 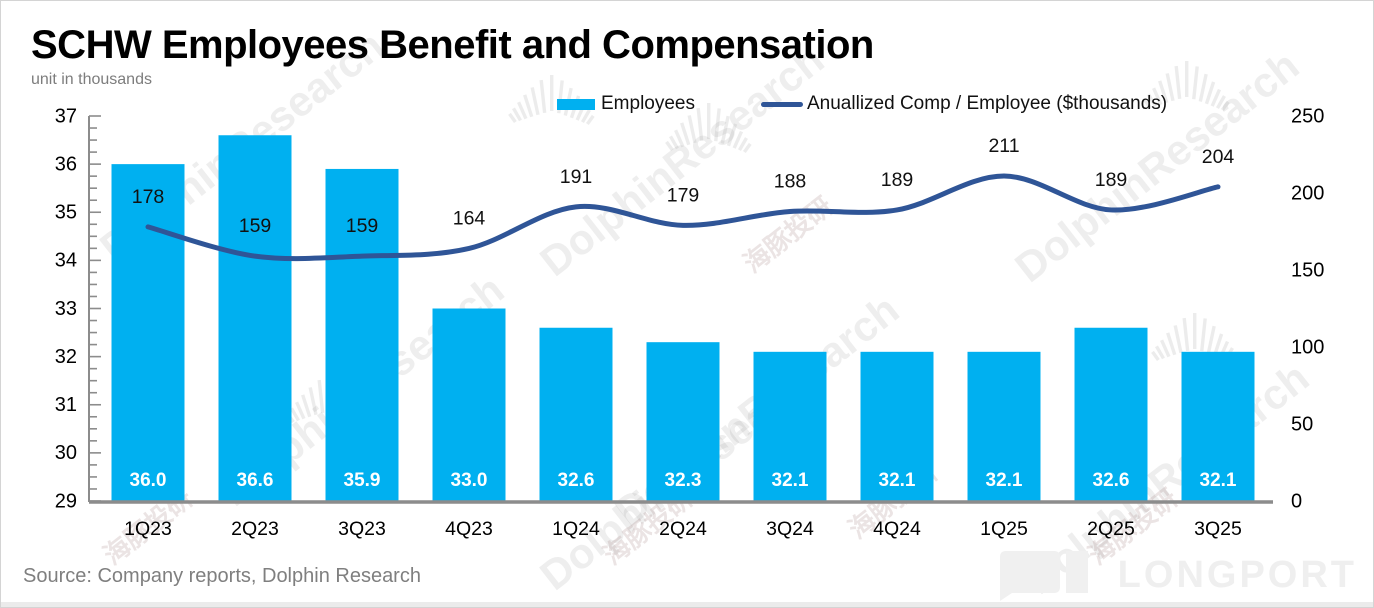 What do you see at coordinates (1043, 576) in the screenshot?
I see `longport-logo-icon` at bounding box center [1043, 576].